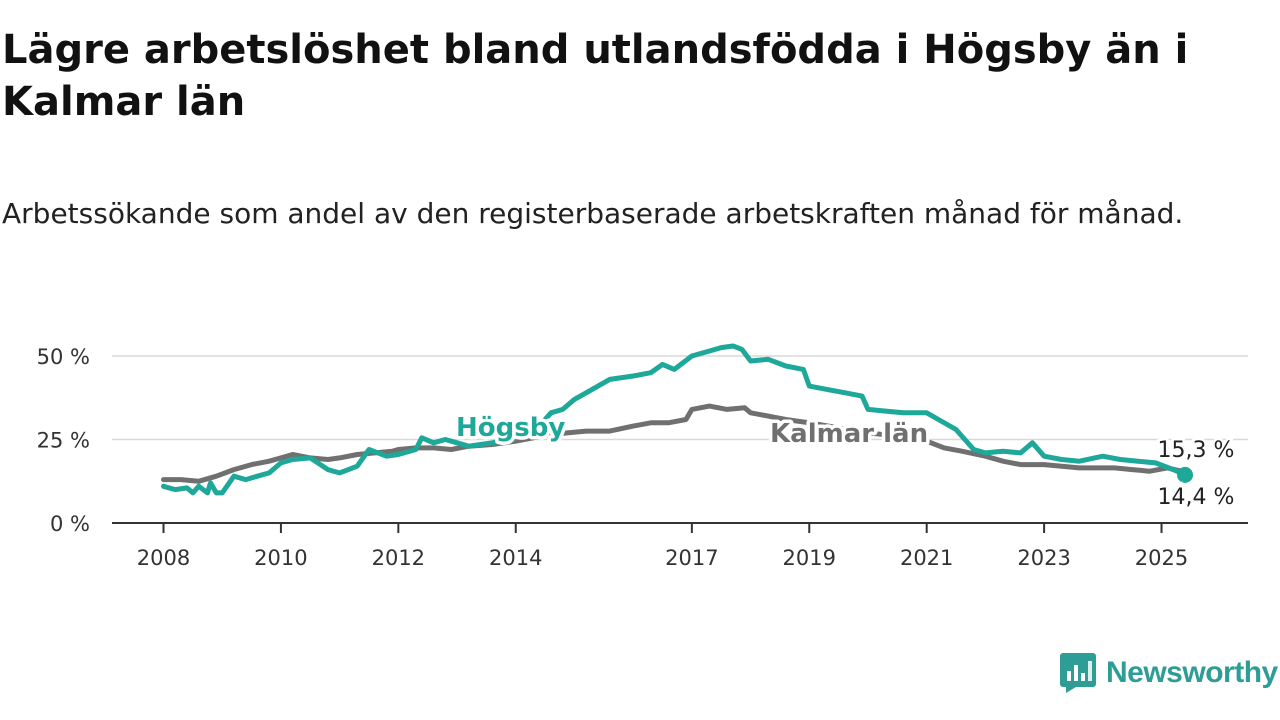 This screenshot has width=1280, height=720. What do you see at coordinates (280, 558) in the screenshot?
I see `x-tick-label: 2010` at bounding box center [280, 558].